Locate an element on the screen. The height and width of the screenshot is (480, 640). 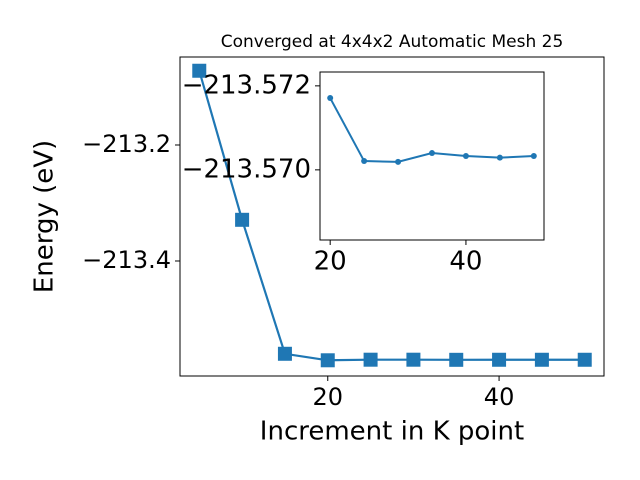
y-tick-label: −213.4 is located at coordinates (126, 260).